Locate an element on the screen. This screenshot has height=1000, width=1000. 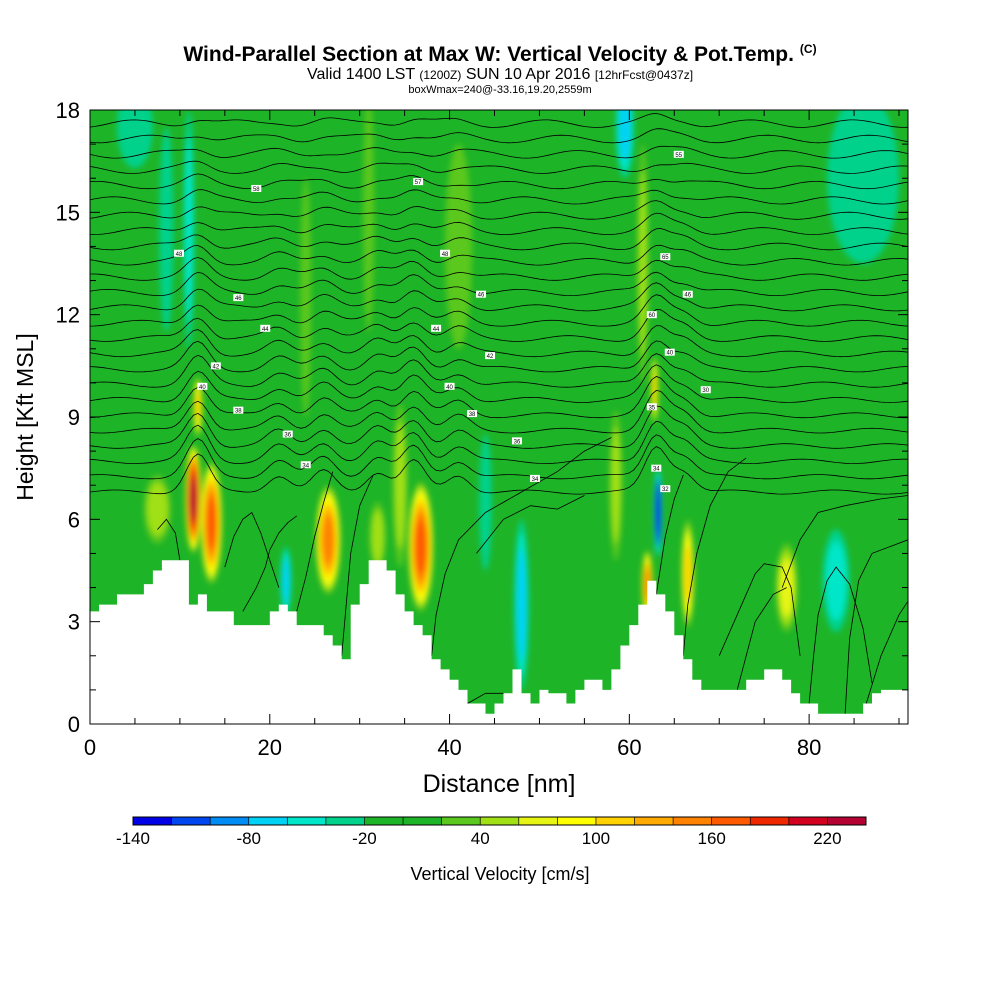
y-axis-label: Height [Kft MSL] is located at coordinates (25, 416).